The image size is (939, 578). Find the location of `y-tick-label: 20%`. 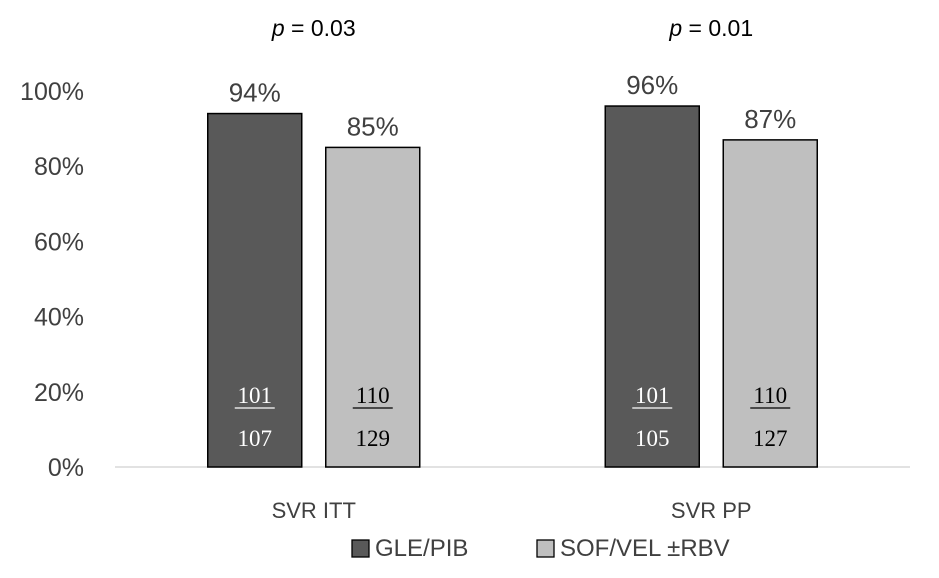

y-tick-label: 20% is located at coordinates (59, 393).